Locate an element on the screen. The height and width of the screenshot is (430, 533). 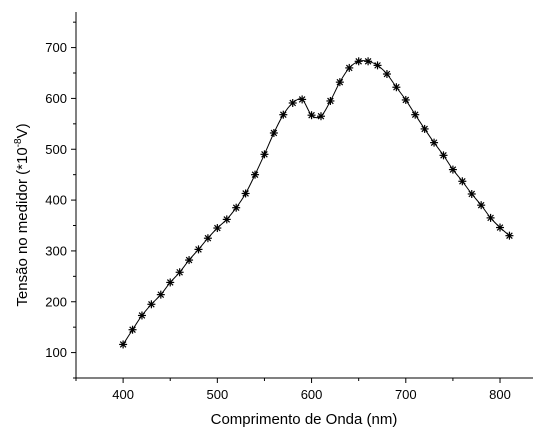
y-tick-label: 700 is located at coordinates (56, 47).